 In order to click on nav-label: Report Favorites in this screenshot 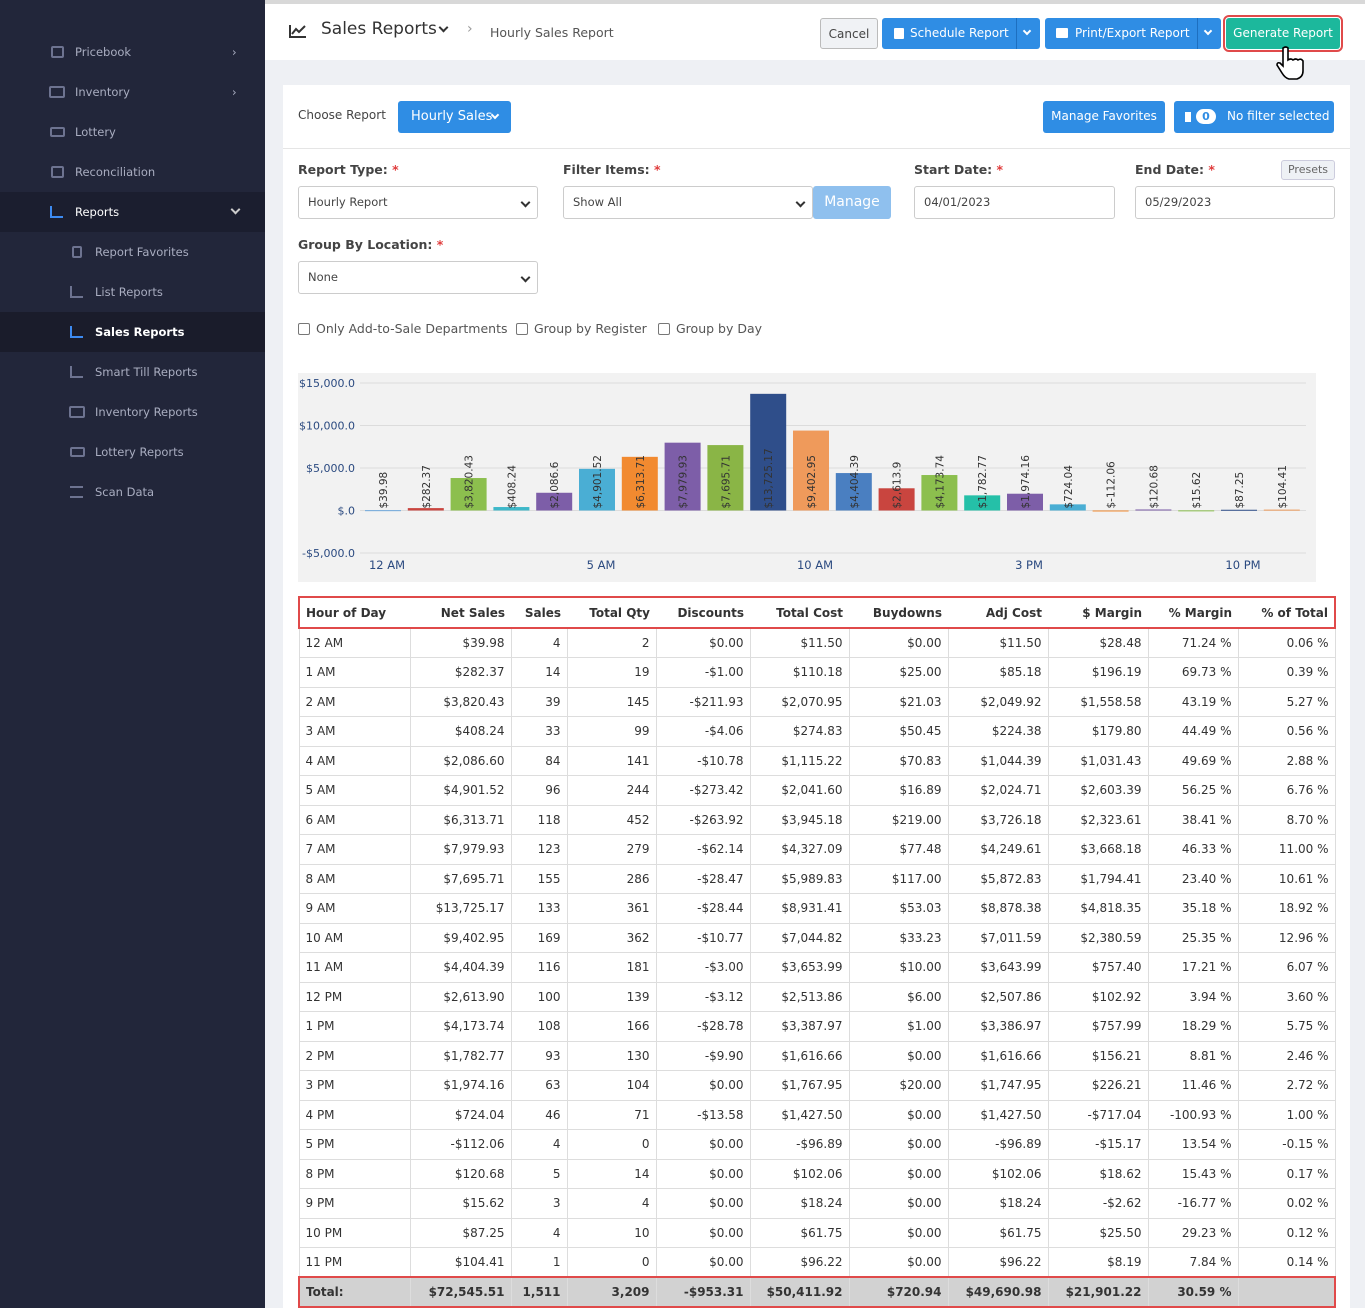, I will do `click(142, 252)`.